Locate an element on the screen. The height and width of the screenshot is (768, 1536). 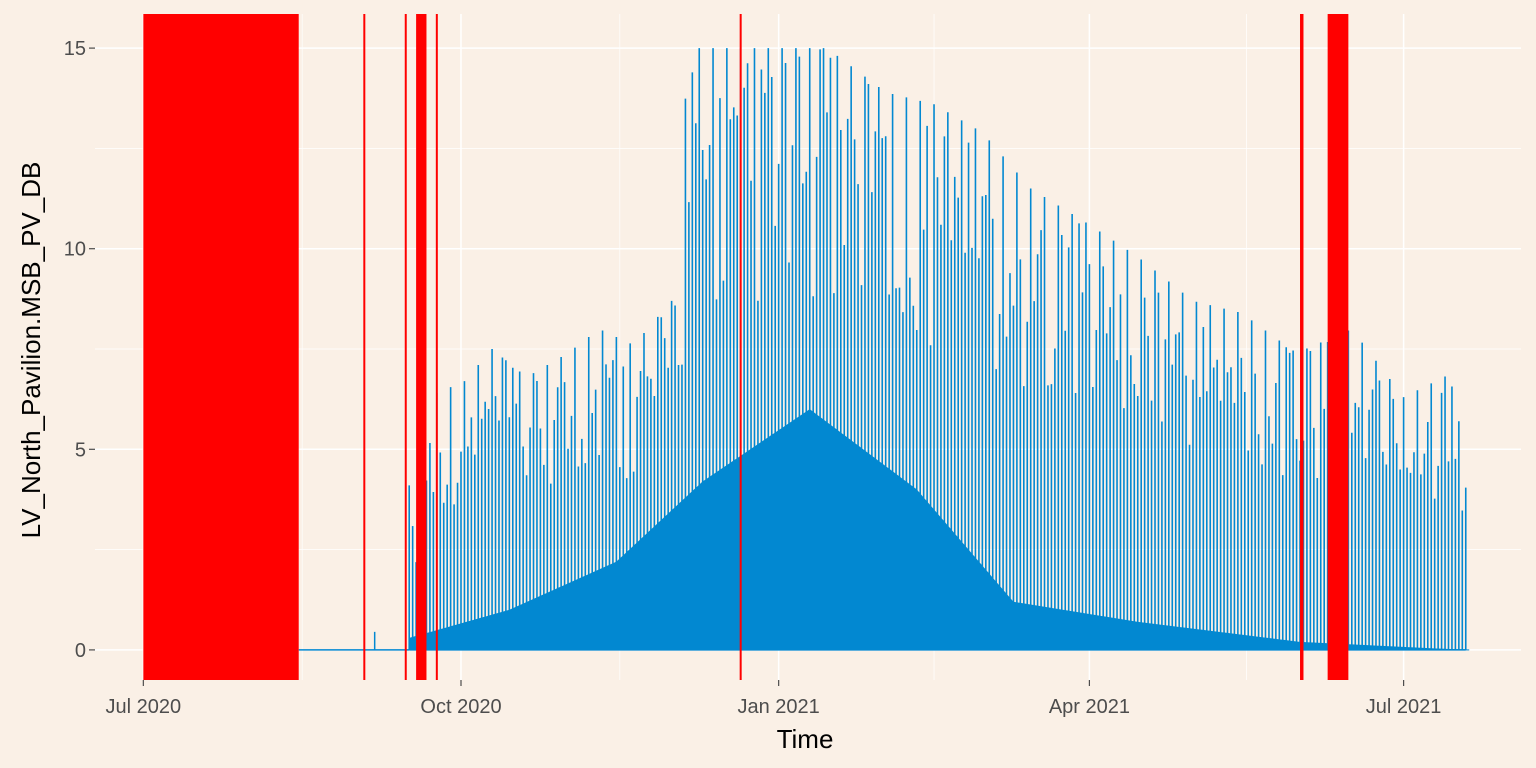
y-tick-label: 10 is located at coordinates (75, 250).